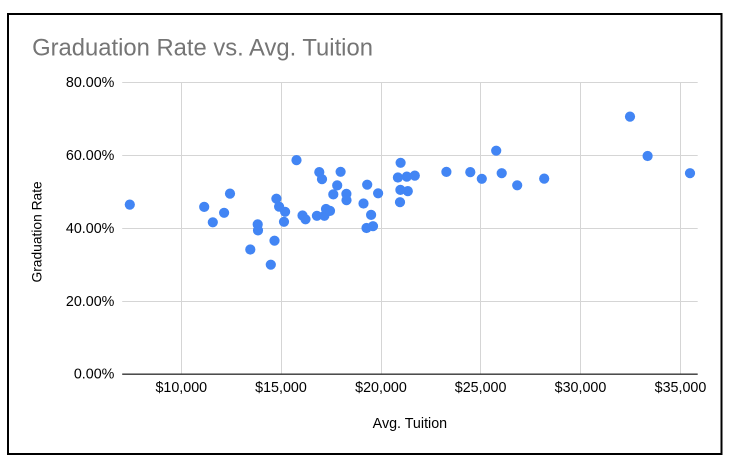  Describe the element at coordinates (94, 375) in the screenshot. I see `svg-text: 0.00%` at that location.